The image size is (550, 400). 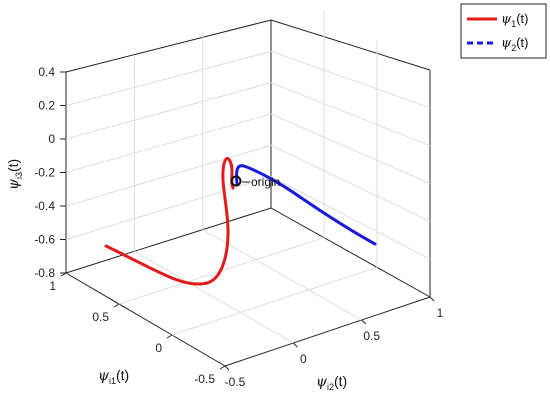 What do you see at coordinates (506, 43) in the screenshot?
I see `legend-psi2-symbol: ψ` at bounding box center [506, 43].